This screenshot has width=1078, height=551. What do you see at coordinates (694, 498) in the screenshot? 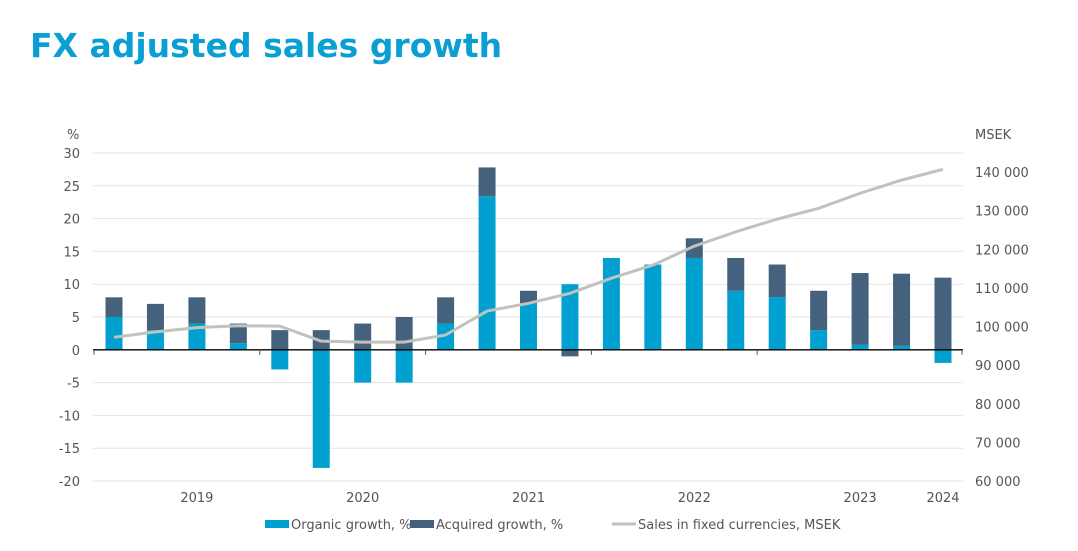
I see `x-year-label: 2022` at bounding box center [694, 498].